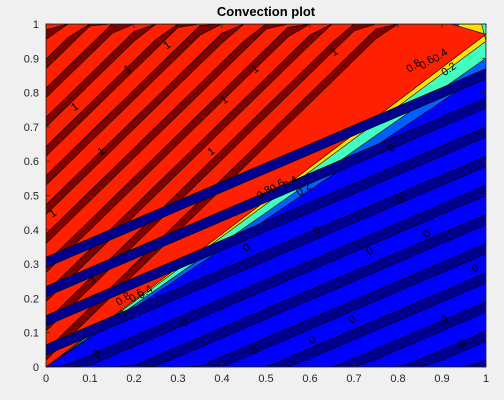 The height and width of the screenshot is (400, 504). I want to click on y-tick-label-9: 0.9, so click(31, 59).